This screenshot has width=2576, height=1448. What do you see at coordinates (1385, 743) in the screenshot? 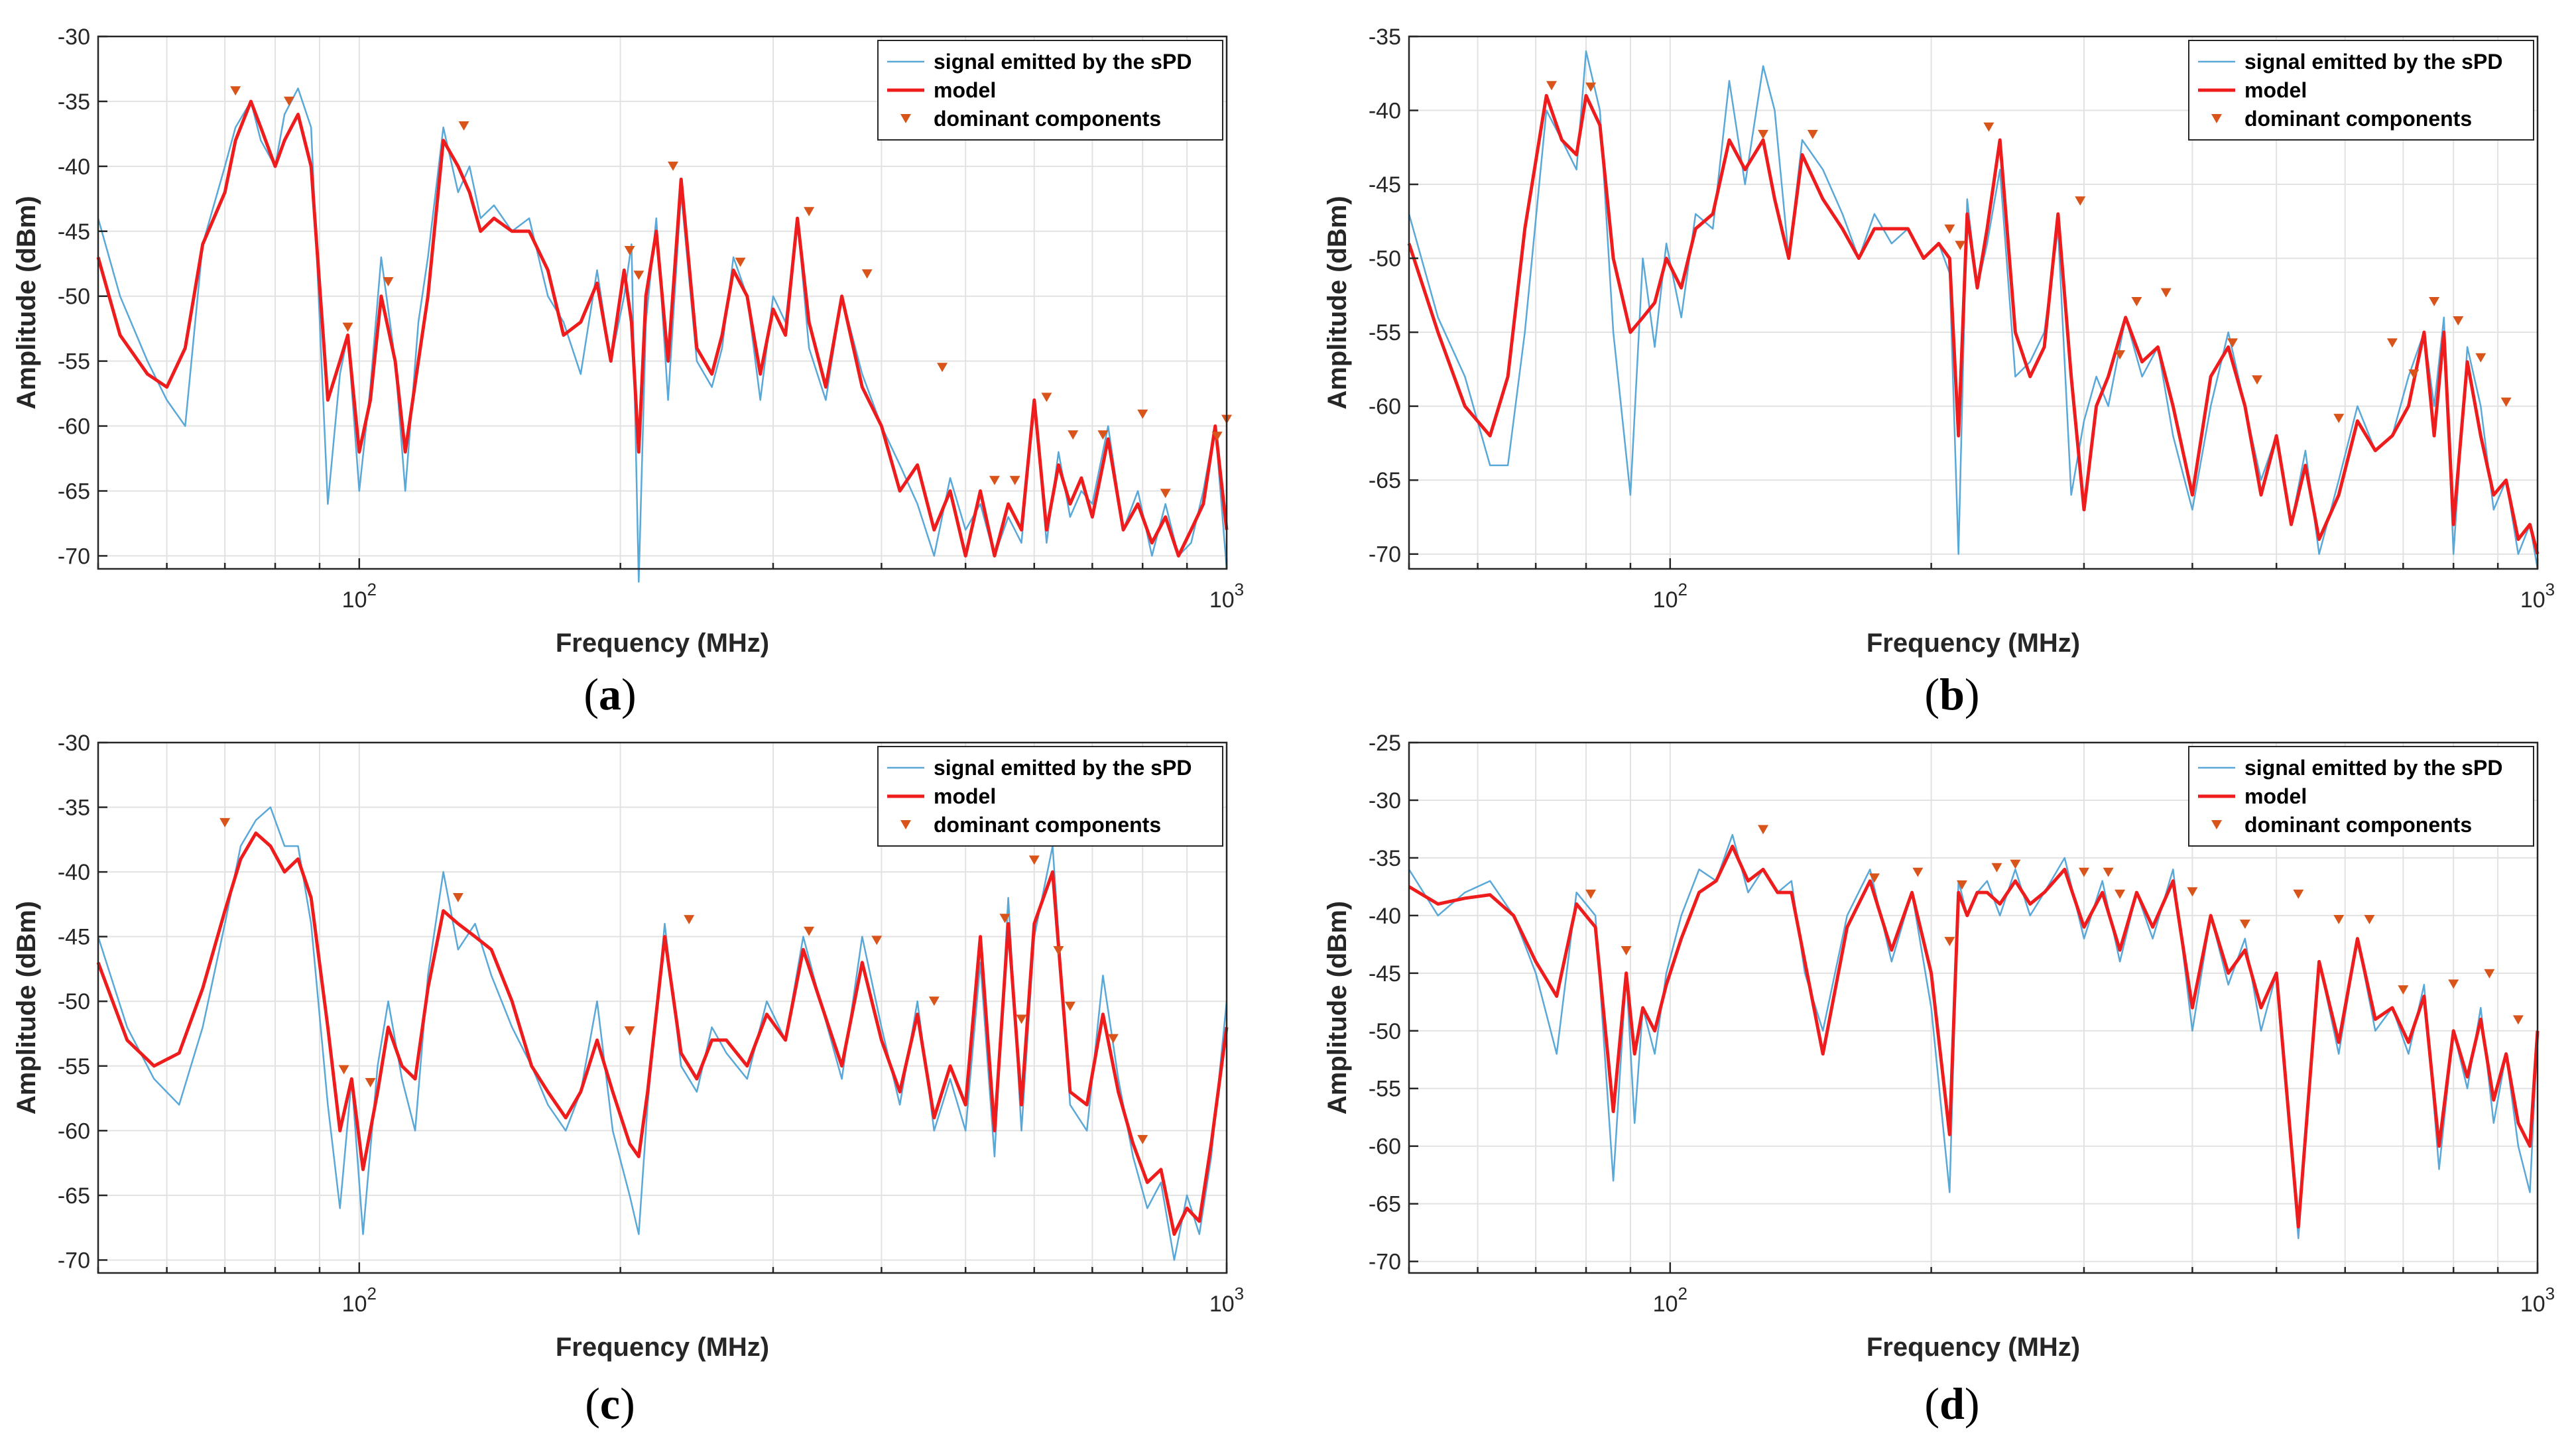
I see `y-tick-label: -25` at bounding box center [1385, 743].